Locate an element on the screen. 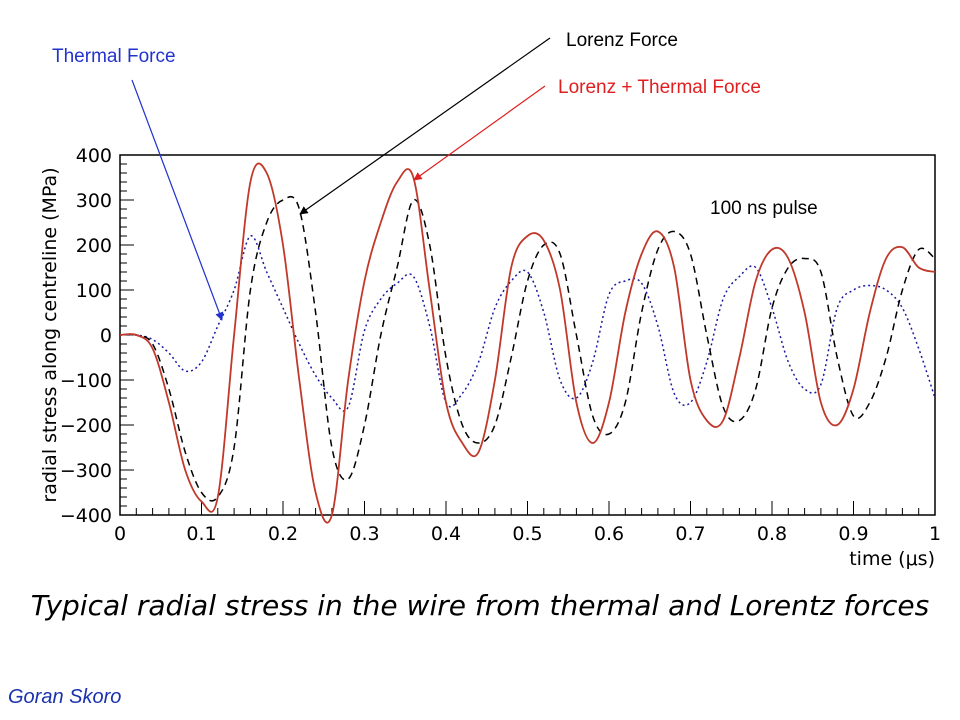 Image resolution: width=960 pixels, height=720 pixels. lorenz-thermal-arrow is located at coordinates (479, 133).